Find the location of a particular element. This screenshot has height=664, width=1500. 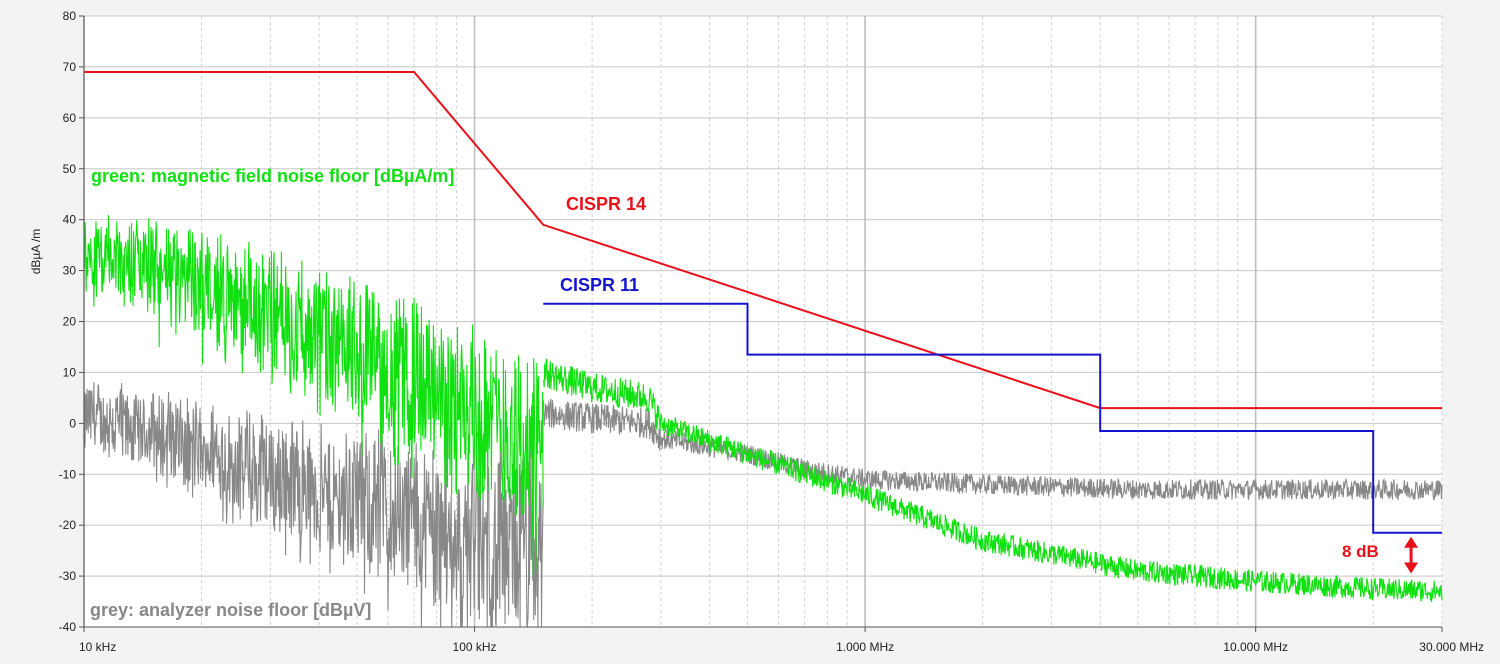

y-tick-label: -40 is located at coordinates (68, 627).